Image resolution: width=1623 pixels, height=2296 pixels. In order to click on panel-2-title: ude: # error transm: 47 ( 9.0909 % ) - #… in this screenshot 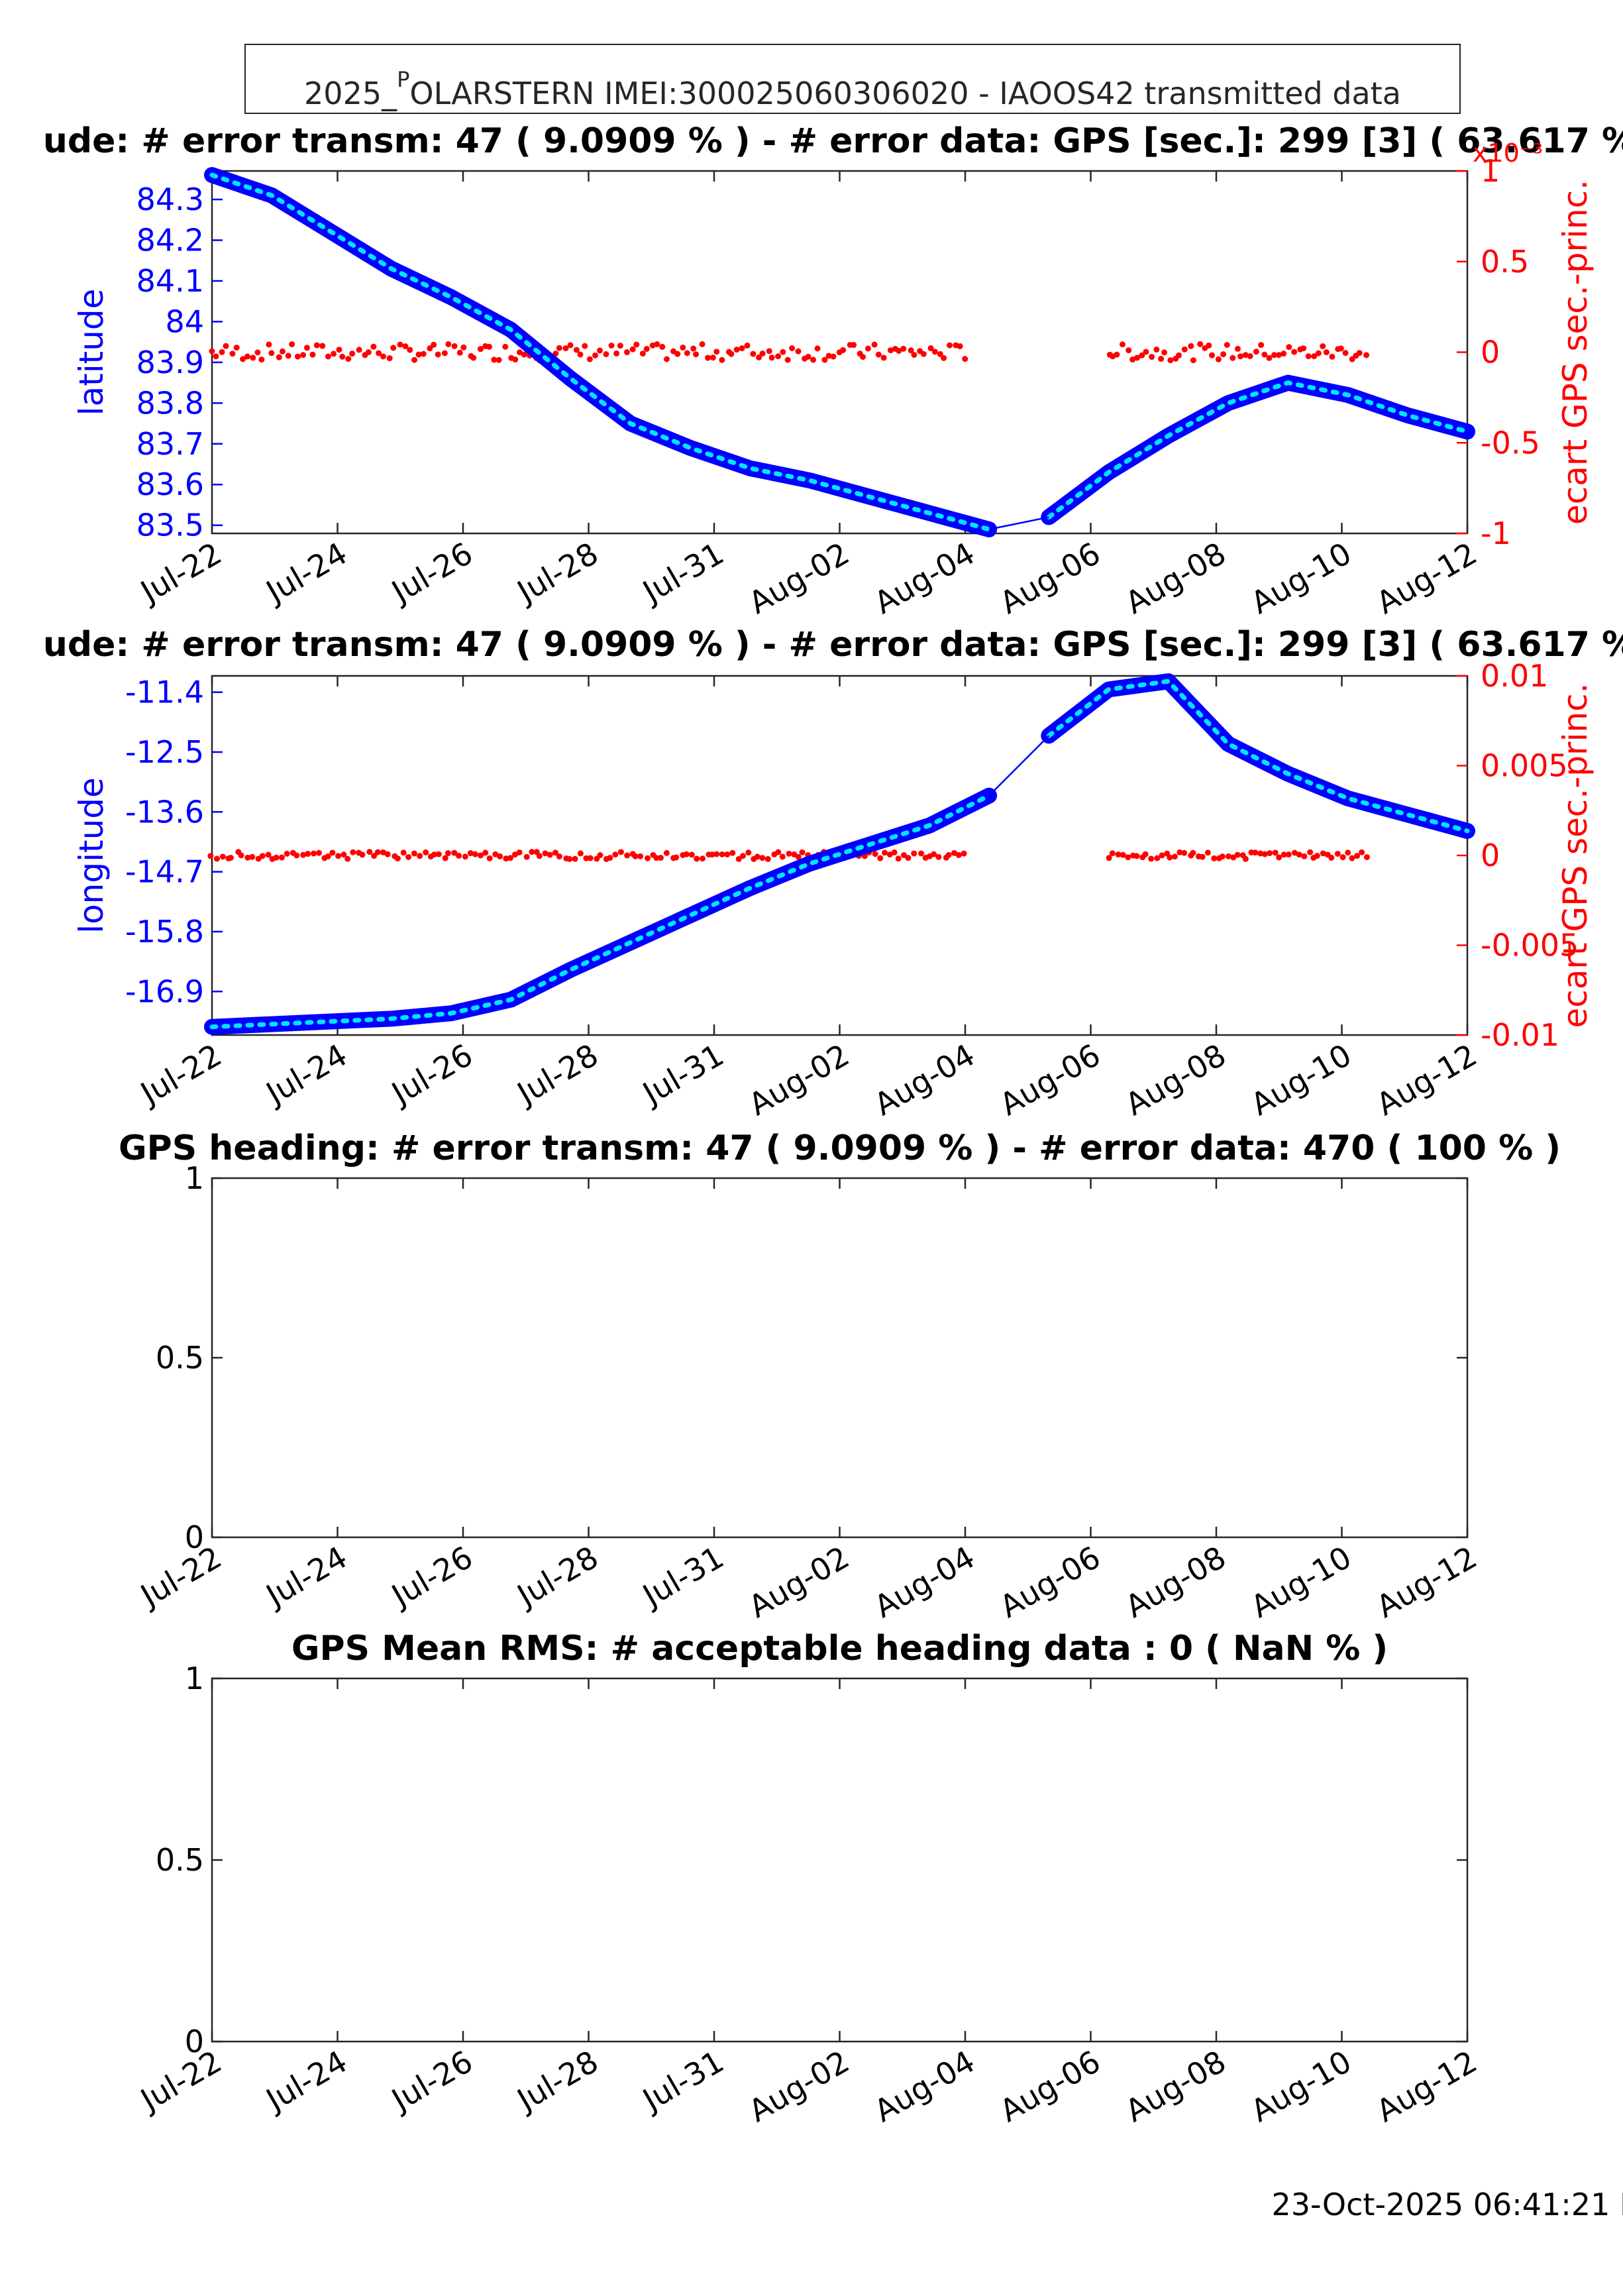, I will do `click(833, 645)`.